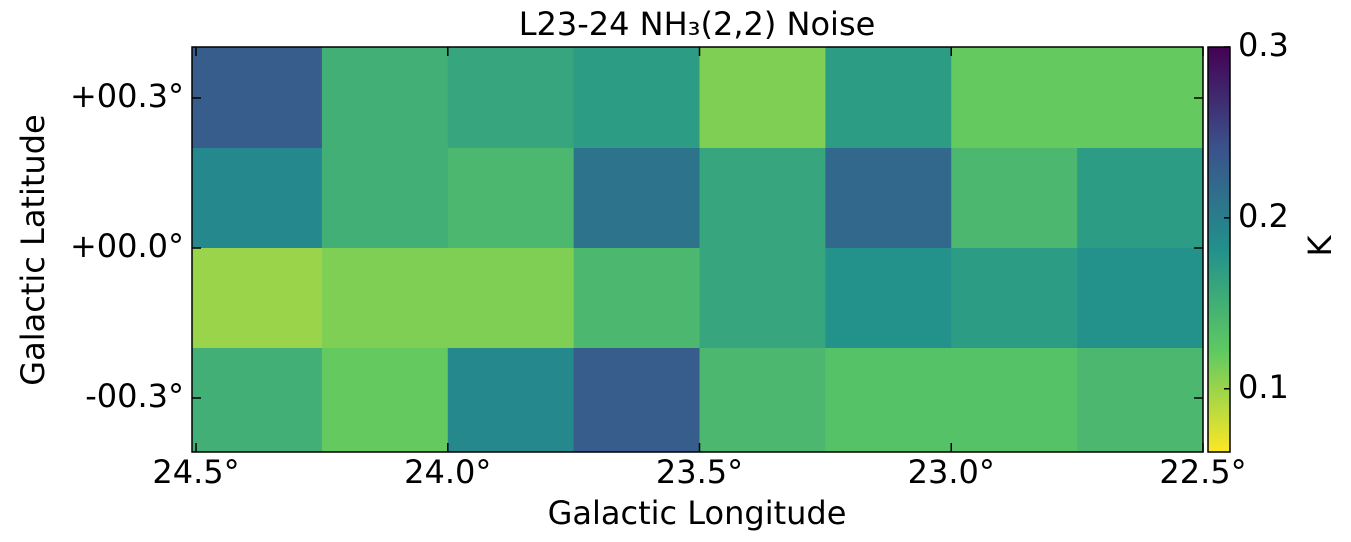  I want to click on y-tick-label: +00.0°, so click(127, 246).